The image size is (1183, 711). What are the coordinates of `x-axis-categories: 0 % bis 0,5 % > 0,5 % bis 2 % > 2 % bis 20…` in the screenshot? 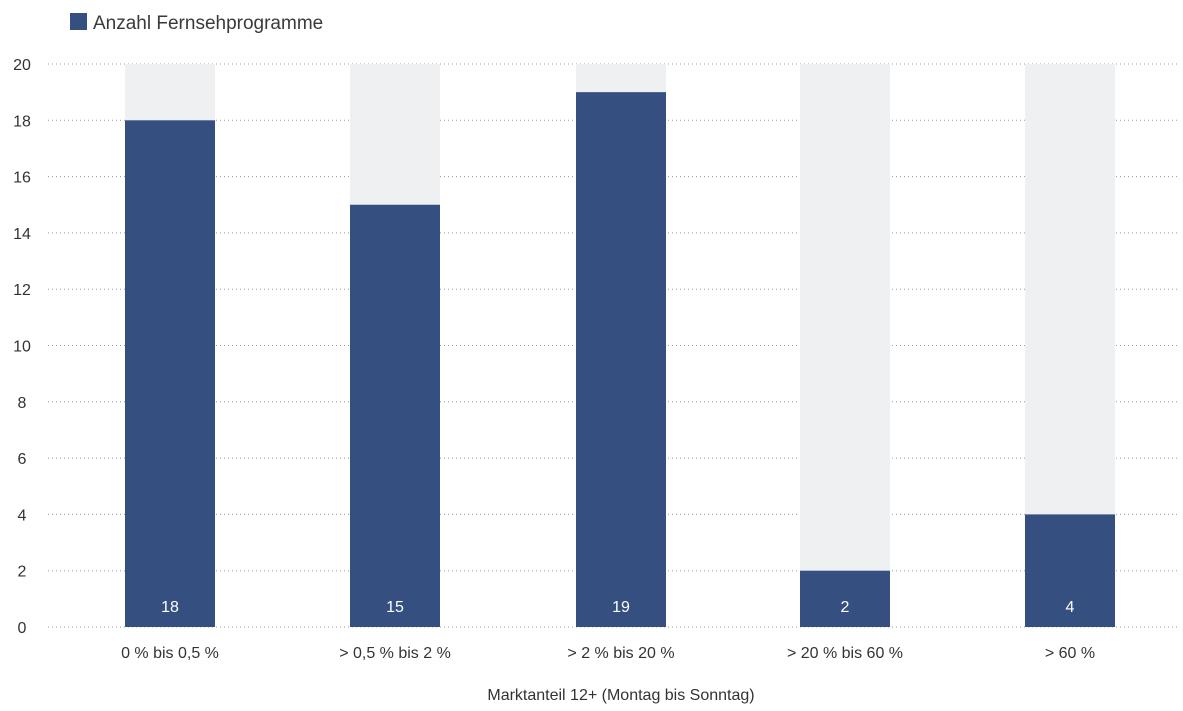 It's located at (608, 653).